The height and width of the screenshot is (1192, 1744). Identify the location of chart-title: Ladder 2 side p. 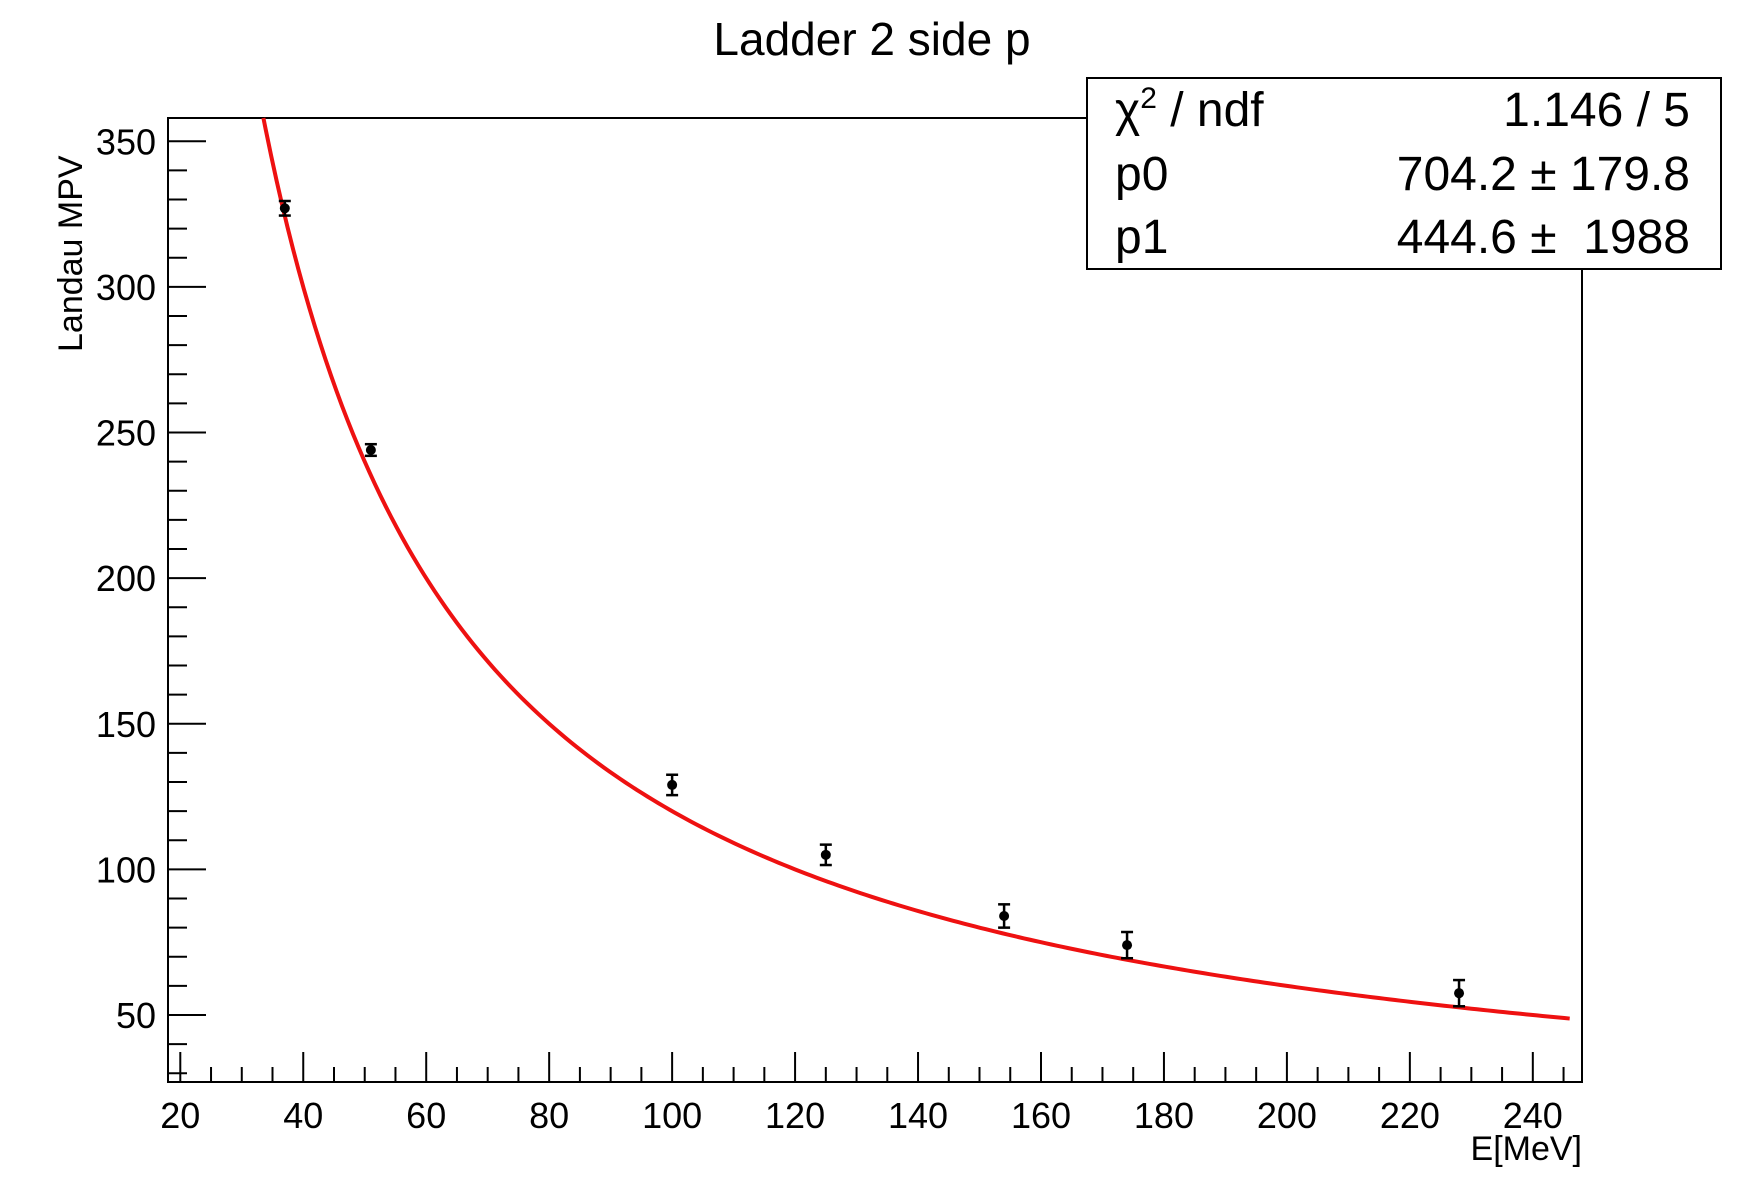
(871, 39).